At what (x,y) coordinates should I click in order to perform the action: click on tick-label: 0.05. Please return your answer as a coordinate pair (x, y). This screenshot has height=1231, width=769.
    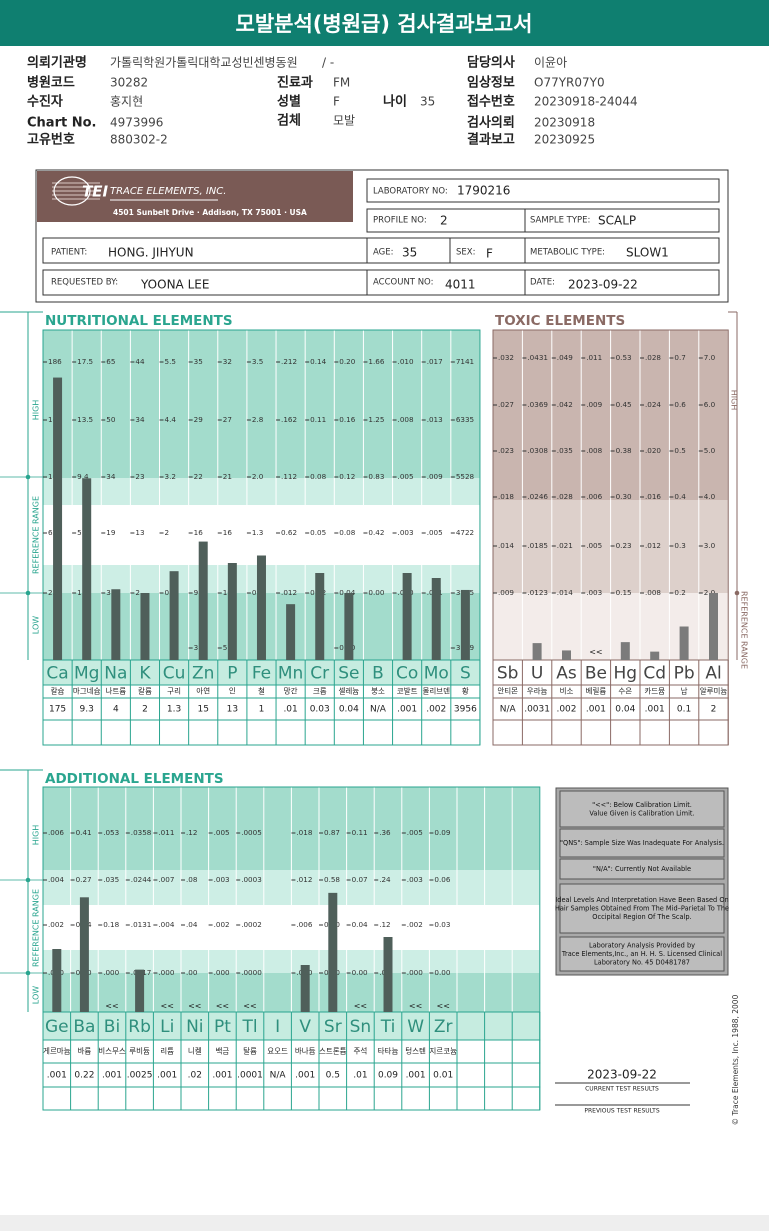
    Looking at the image, I should click on (318, 532).